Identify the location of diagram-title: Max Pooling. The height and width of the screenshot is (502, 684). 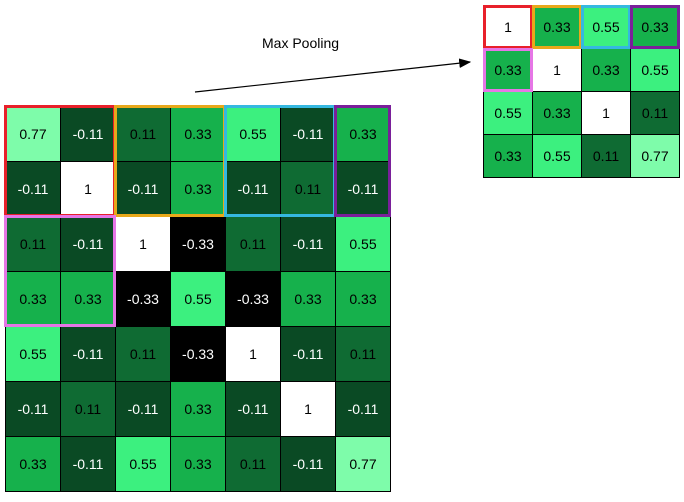
(301, 43).